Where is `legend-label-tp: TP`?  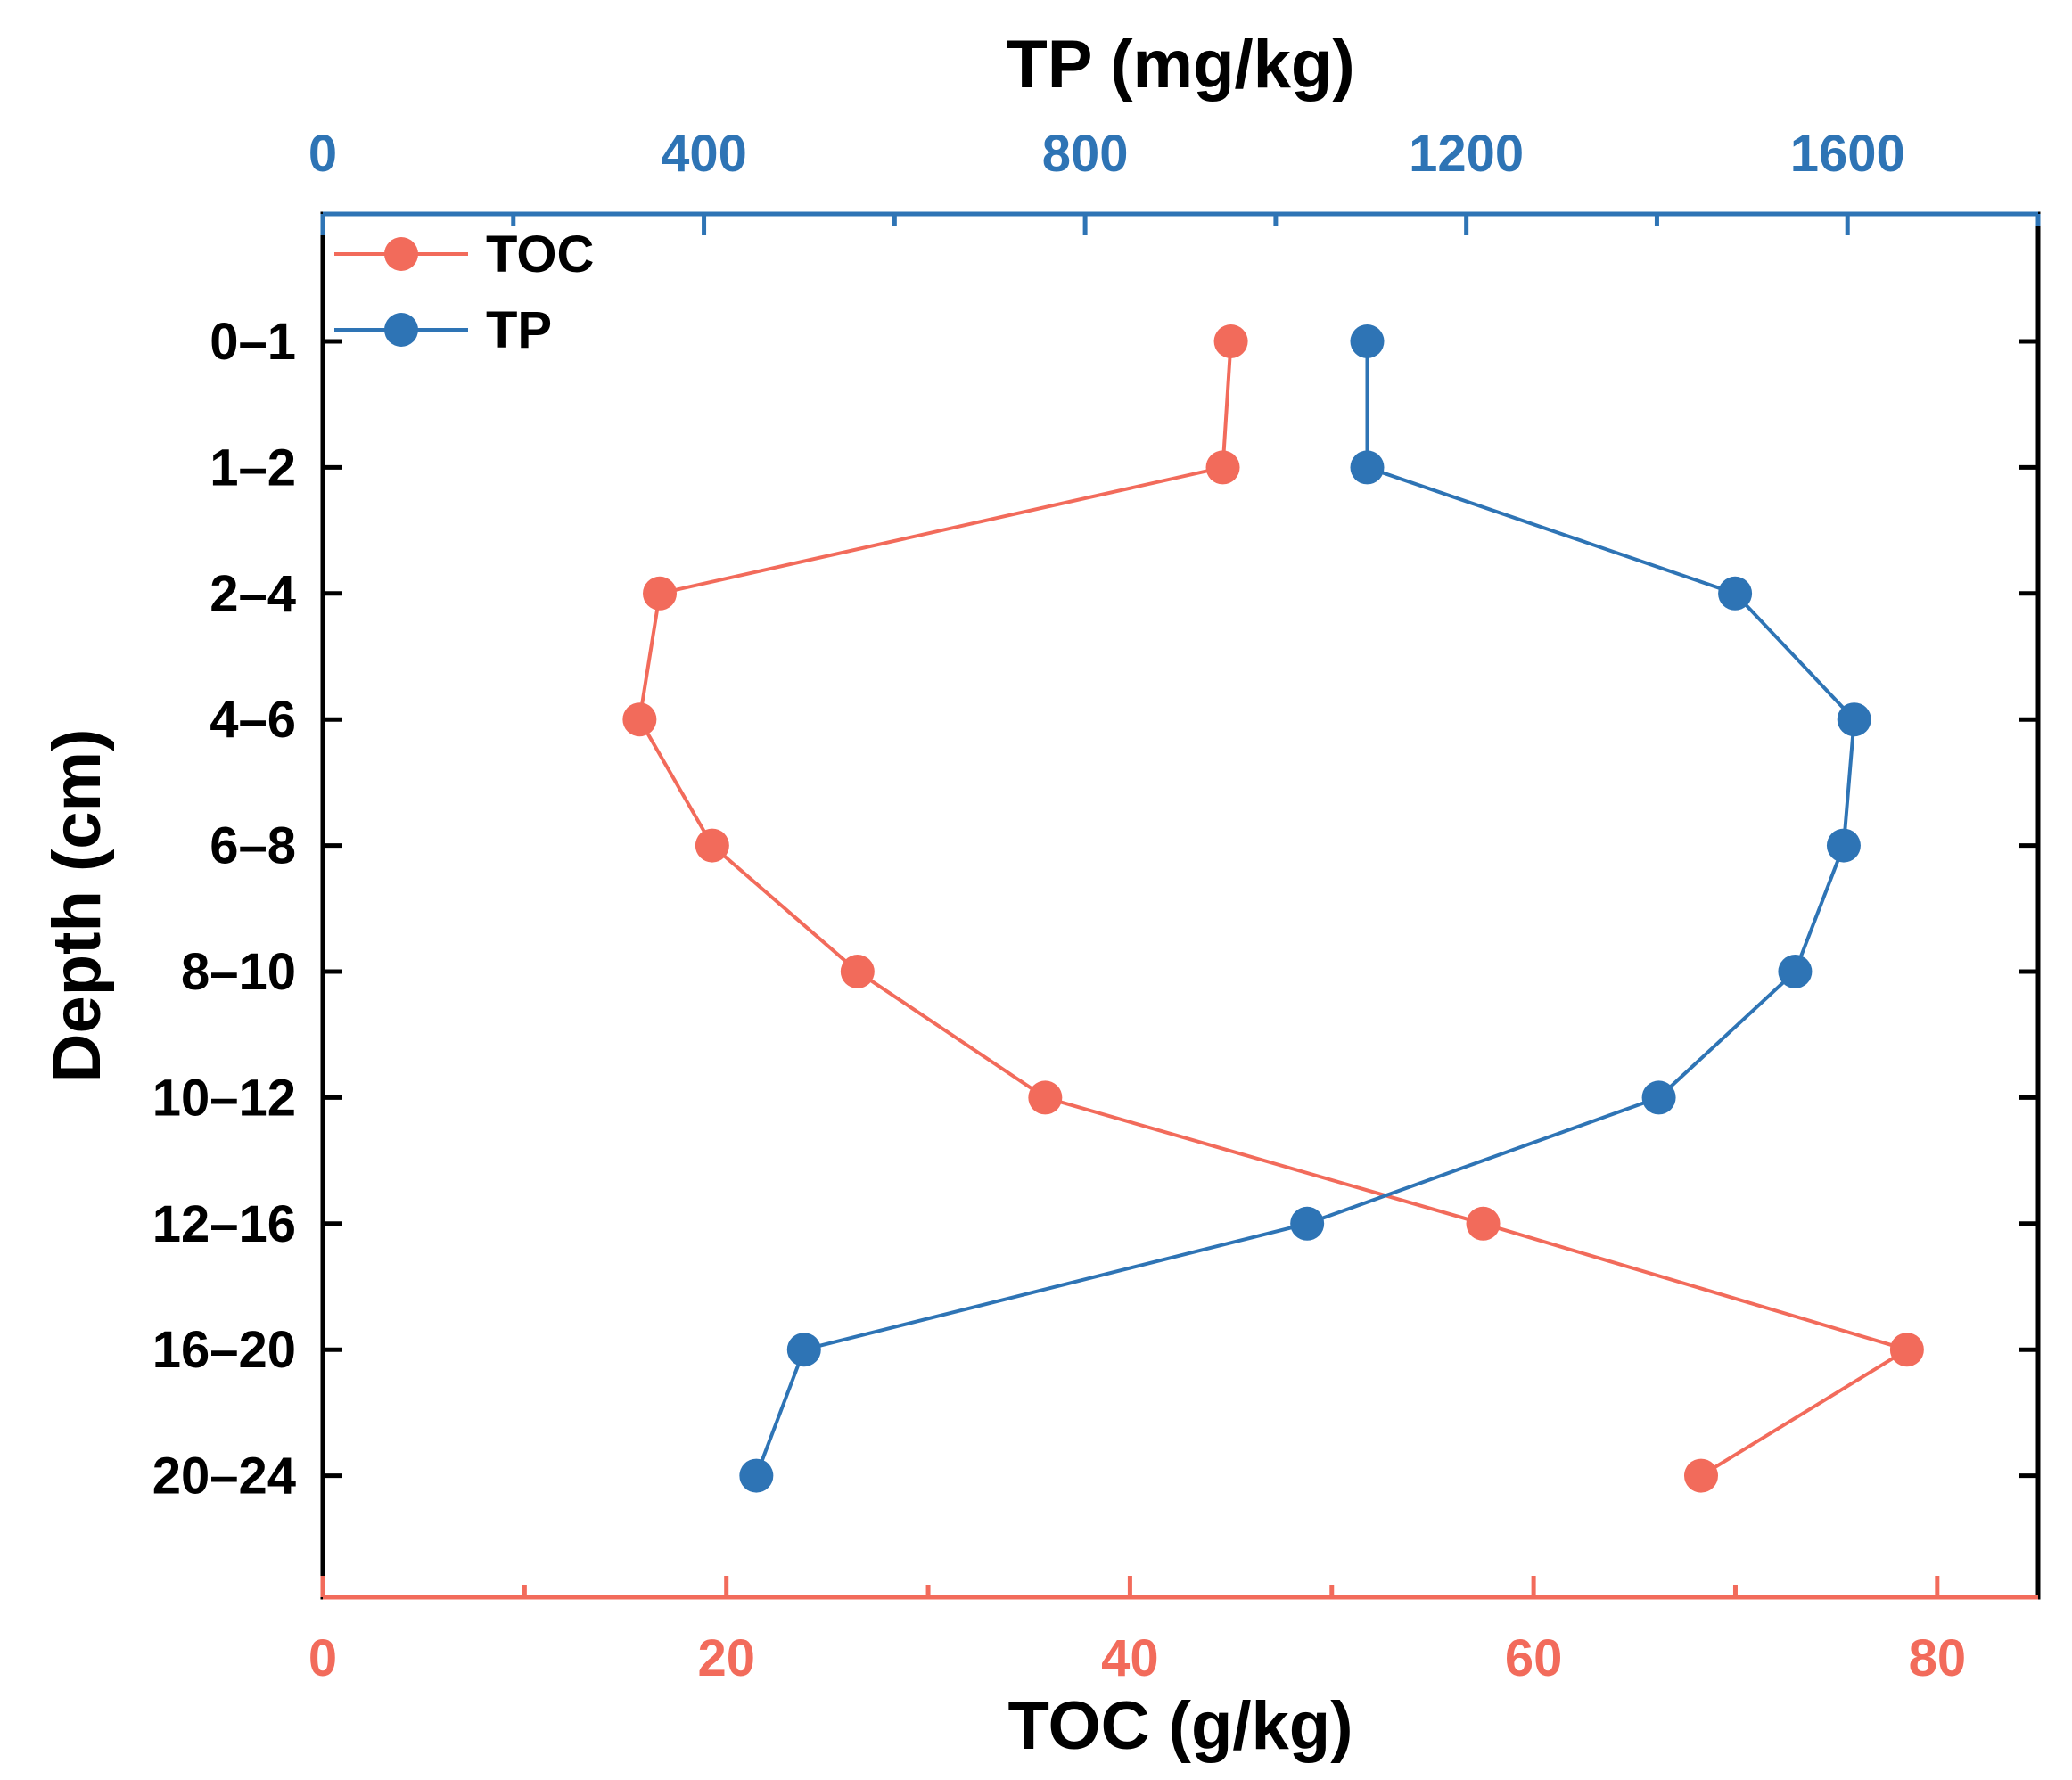
legend-label-tp: TP is located at coordinates (519, 330).